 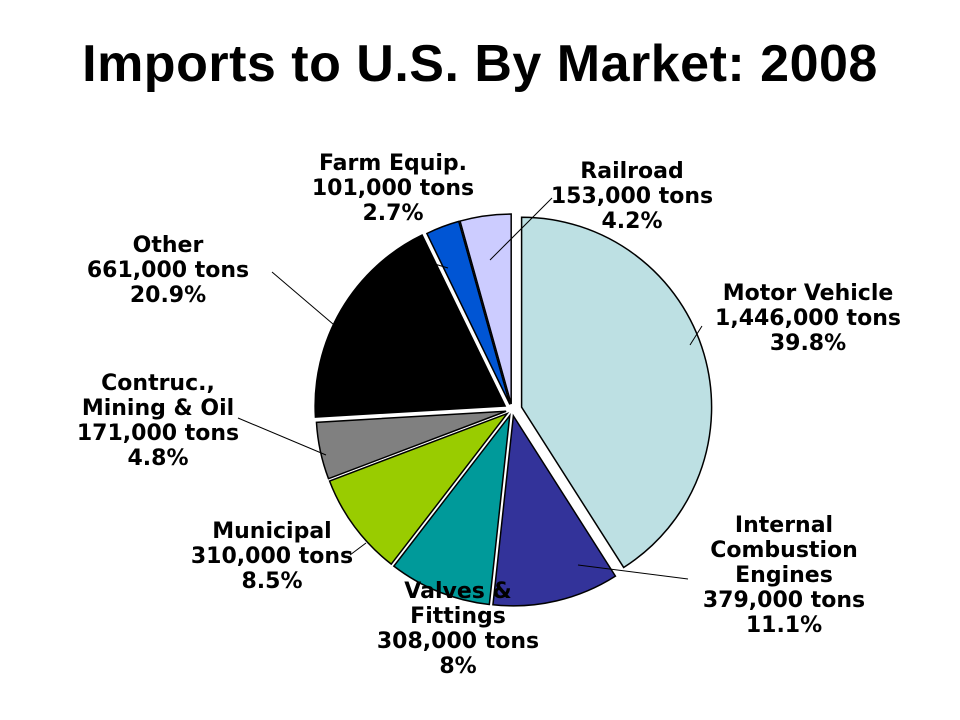 What do you see at coordinates (458, 641) in the screenshot?
I see `slice-label-valves-fittings-amount: 308,000 tons` at bounding box center [458, 641].